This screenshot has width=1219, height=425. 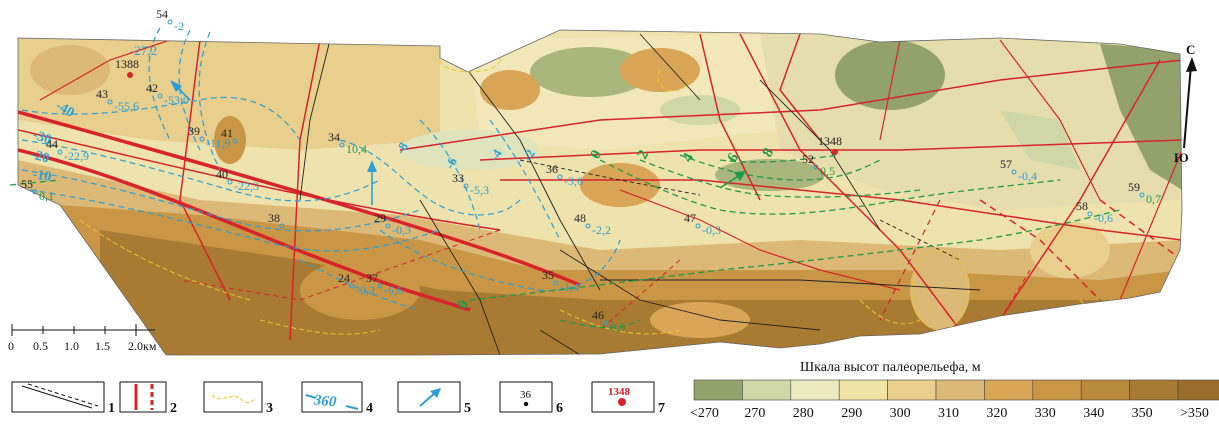 What do you see at coordinates (548, 275) in the screenshot?
I see `well-id: 35` at bounding box center [548, 275].